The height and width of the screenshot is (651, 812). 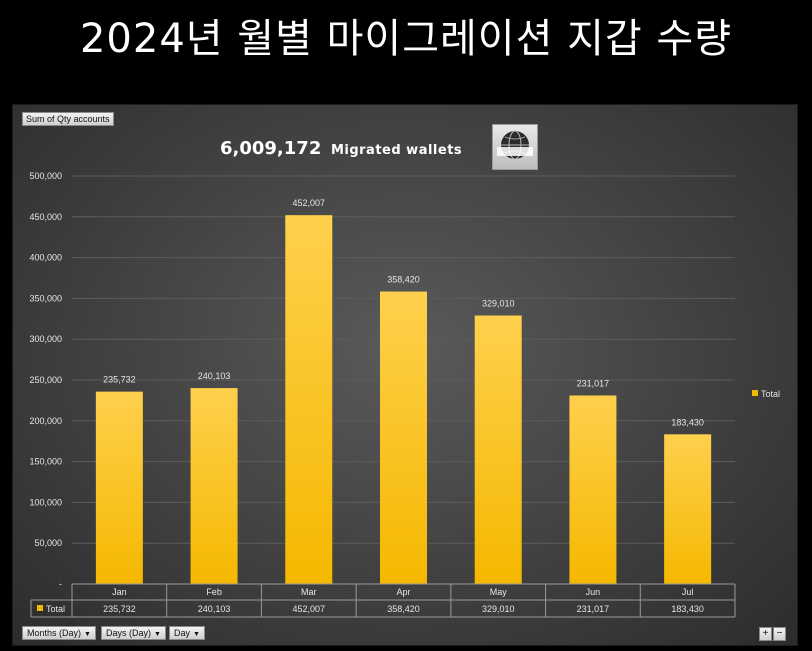 What do you see at coordinates (48, 543) in the screenshot?
I see `y-tick-label: 50,000` at bounding box center [48, 543].